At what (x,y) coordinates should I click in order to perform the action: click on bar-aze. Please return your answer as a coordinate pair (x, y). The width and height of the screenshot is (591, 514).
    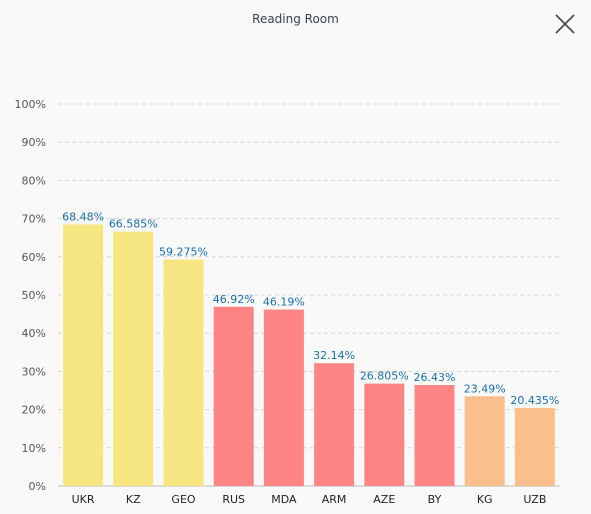
    Looking at the image, I should click on (384, 434).